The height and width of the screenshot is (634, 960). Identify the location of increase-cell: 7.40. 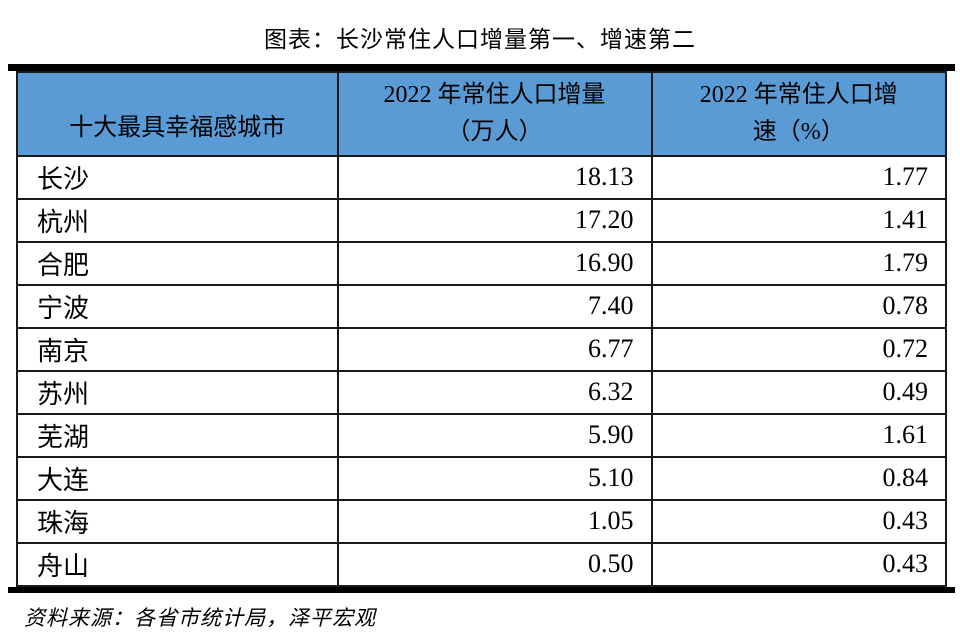
(494, 306).